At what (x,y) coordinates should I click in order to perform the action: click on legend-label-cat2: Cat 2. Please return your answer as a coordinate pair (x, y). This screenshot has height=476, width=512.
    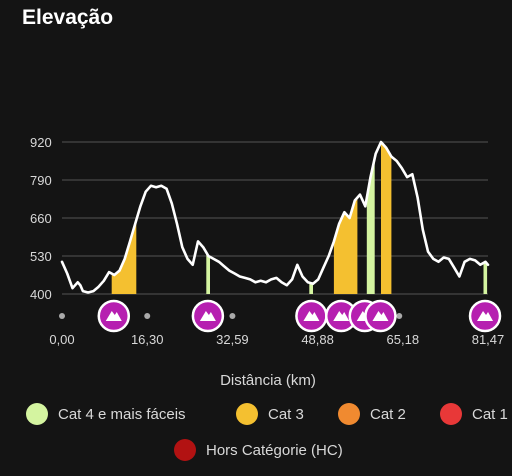
    Looking at the image, I should click on (388, 414).